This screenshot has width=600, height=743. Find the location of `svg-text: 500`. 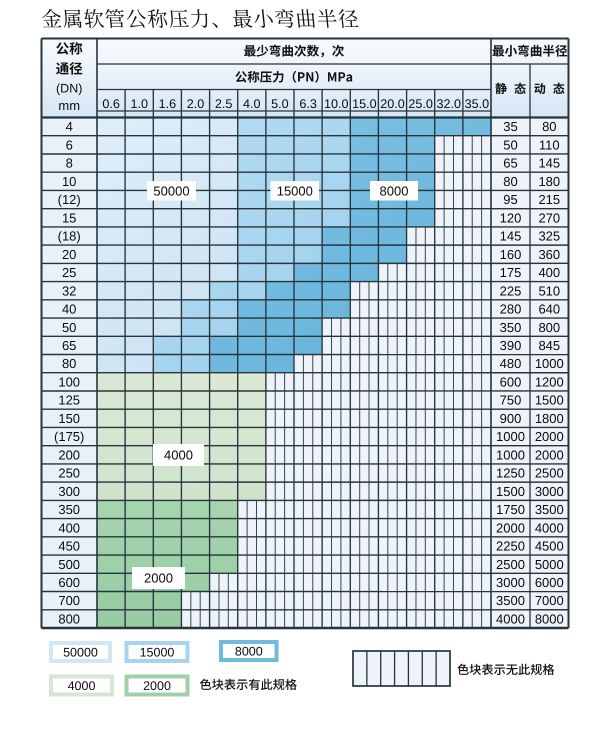

svg-text: 500 is located at coordinates (69, 564).